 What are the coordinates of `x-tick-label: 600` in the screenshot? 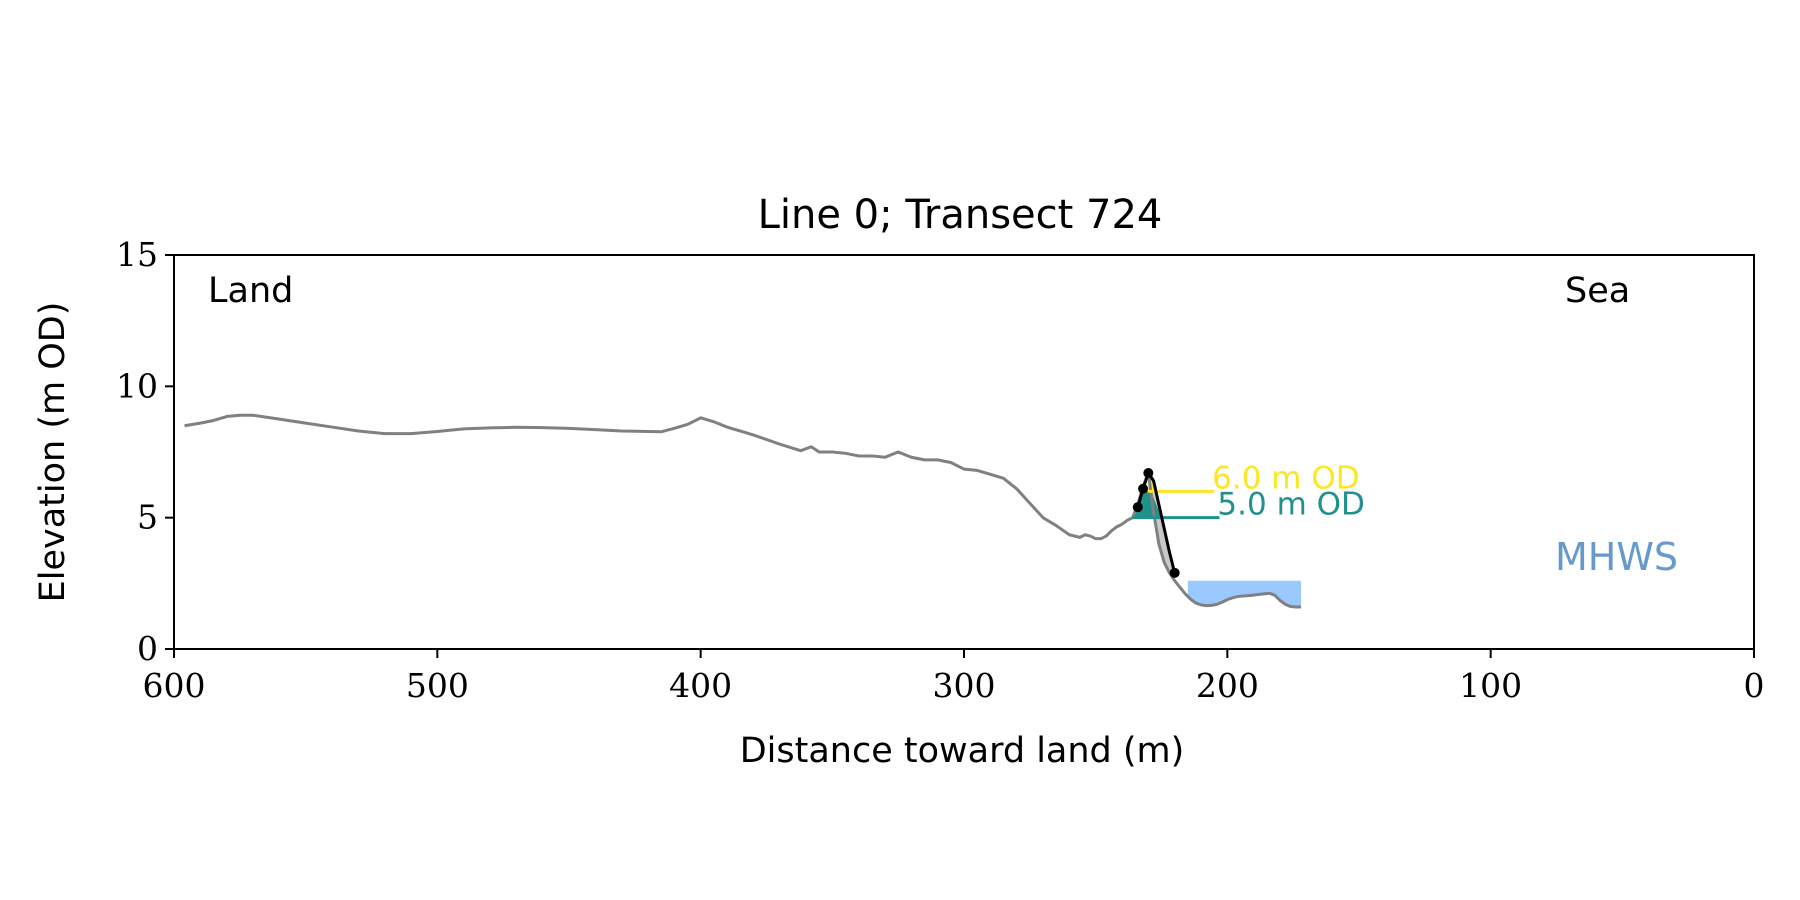 It's located at (174, 685).